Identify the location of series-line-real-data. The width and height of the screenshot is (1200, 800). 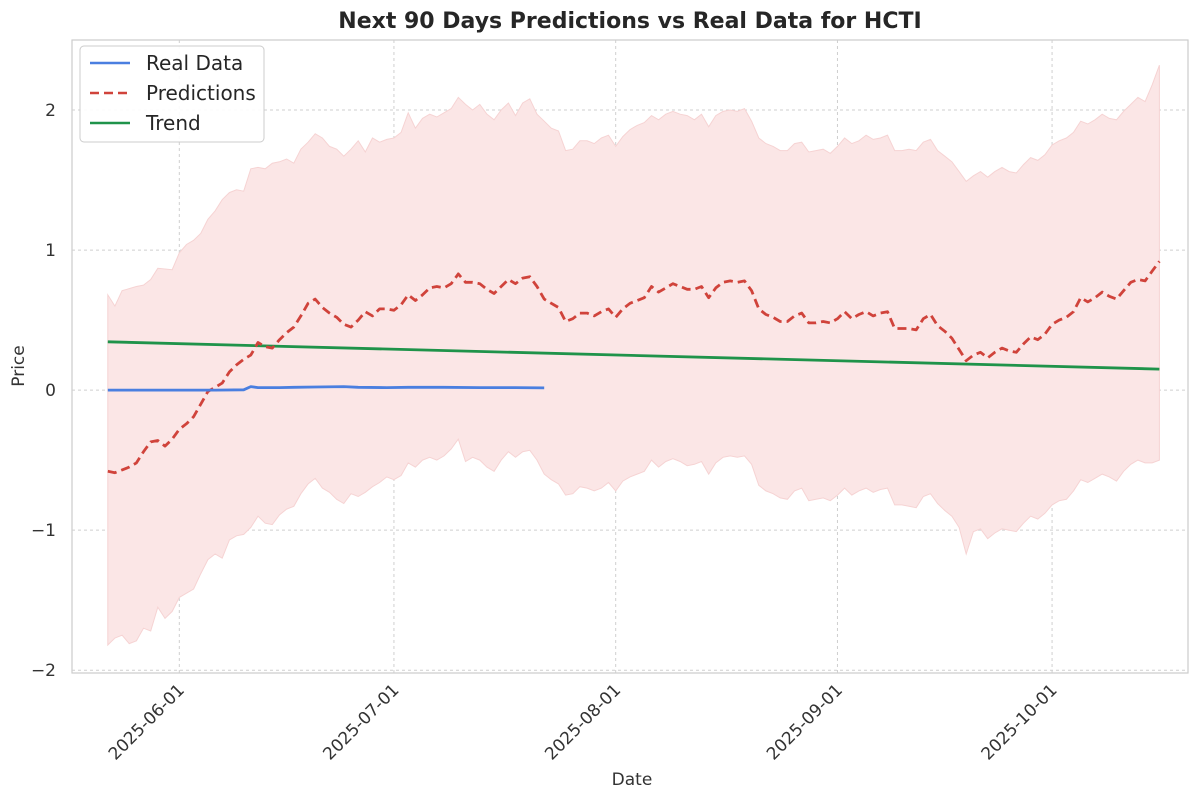
(326, 388).